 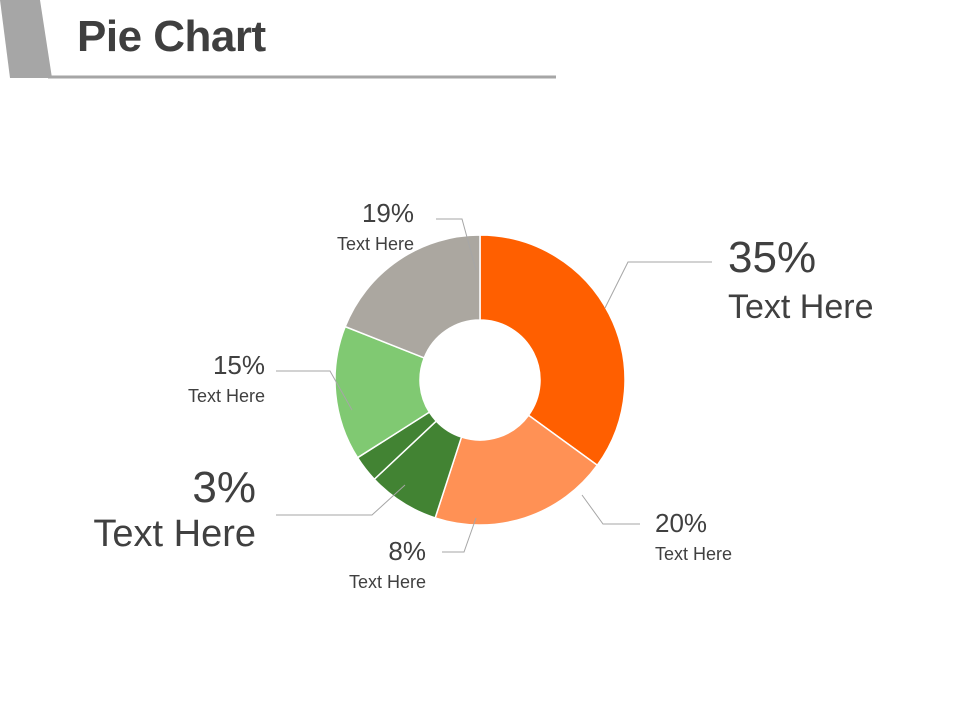 I want to click on slice-percent-label: 8%, so click(x=407, y=551).